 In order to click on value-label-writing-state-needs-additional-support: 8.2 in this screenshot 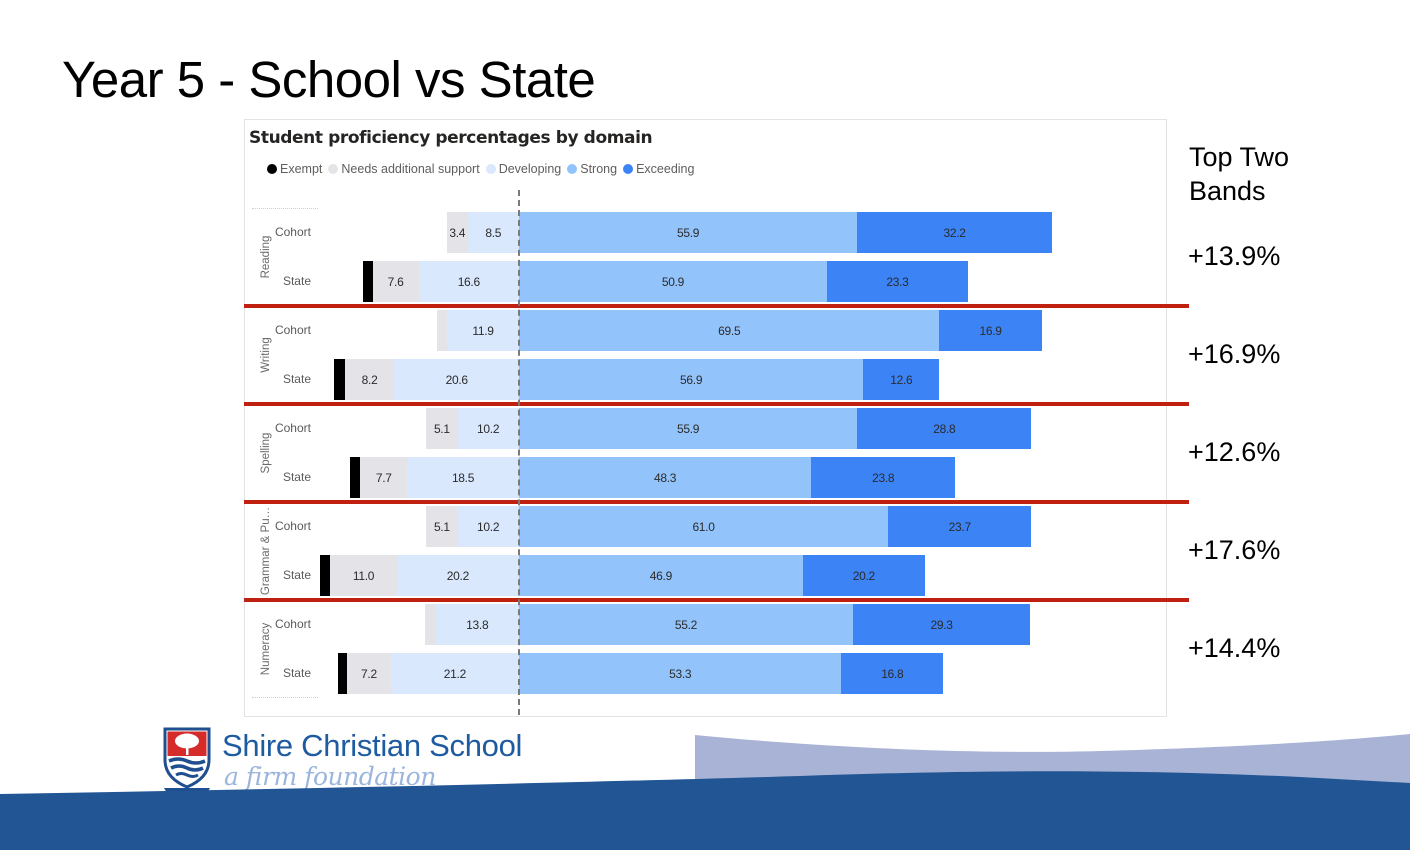, I will do `click(369, 379)`.